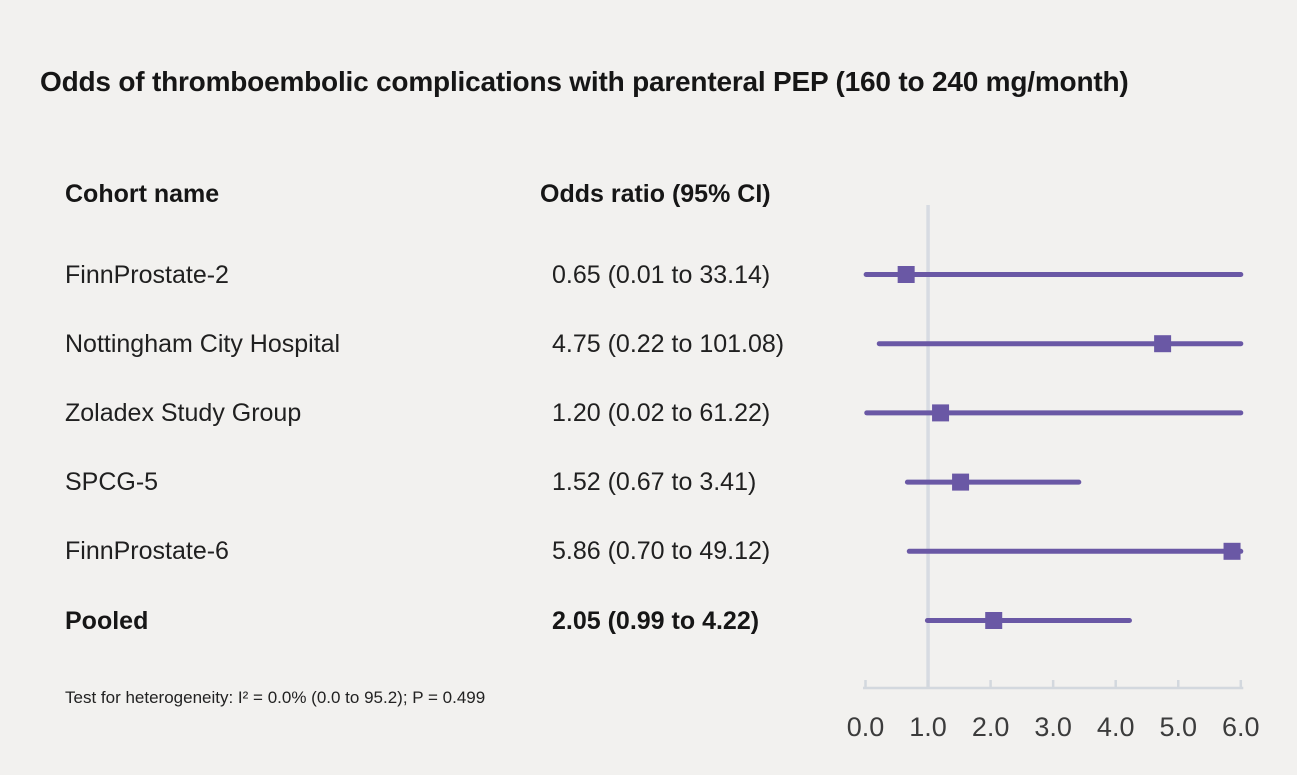 Image resolution: width=1297 pixels, height=775 pixels. Describe the element at coordinates (107, 620) in the screenshot. I see `cohort-name-pooled: Pooled` at that location.